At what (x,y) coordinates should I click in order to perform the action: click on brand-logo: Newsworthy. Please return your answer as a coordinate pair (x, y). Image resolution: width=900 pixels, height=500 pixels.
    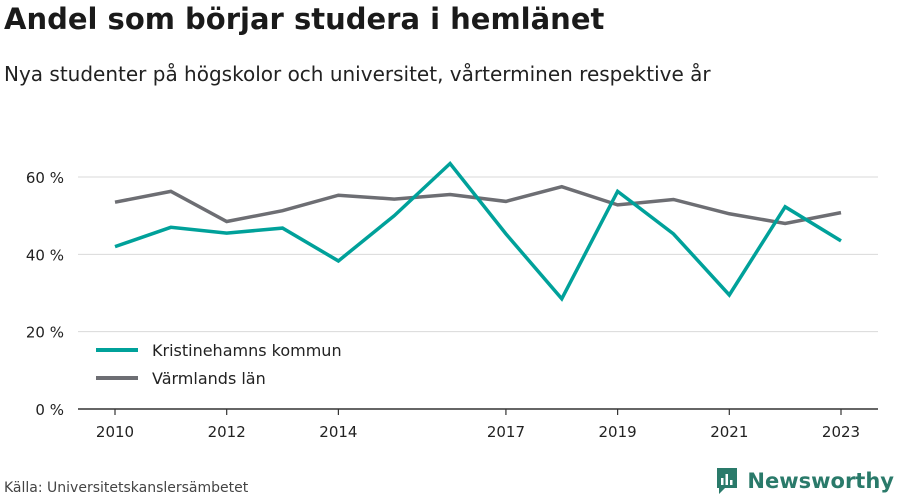
    Looking at the image, I should click on (804, 481).